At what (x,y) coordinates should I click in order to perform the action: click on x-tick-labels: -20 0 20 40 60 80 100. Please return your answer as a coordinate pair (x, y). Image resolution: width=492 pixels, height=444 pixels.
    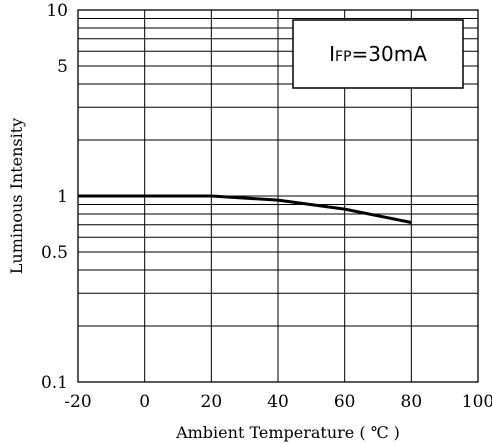
    Looking at the image, I should click on (278, 402).